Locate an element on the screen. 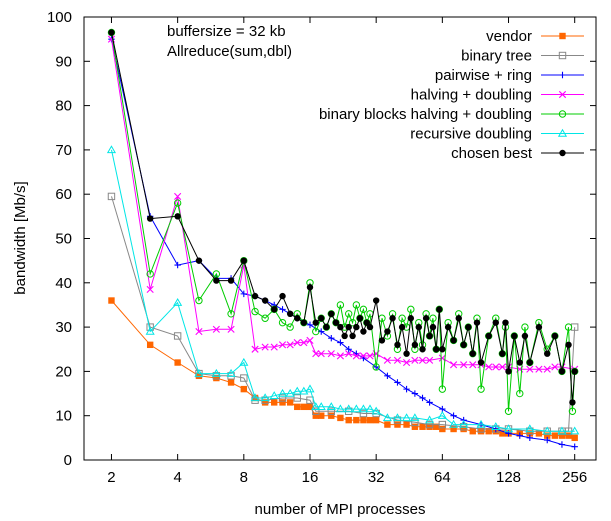 This screenshot has height=521, width=611. legend-item: recursive doubling is located at coordinates (497, 134).